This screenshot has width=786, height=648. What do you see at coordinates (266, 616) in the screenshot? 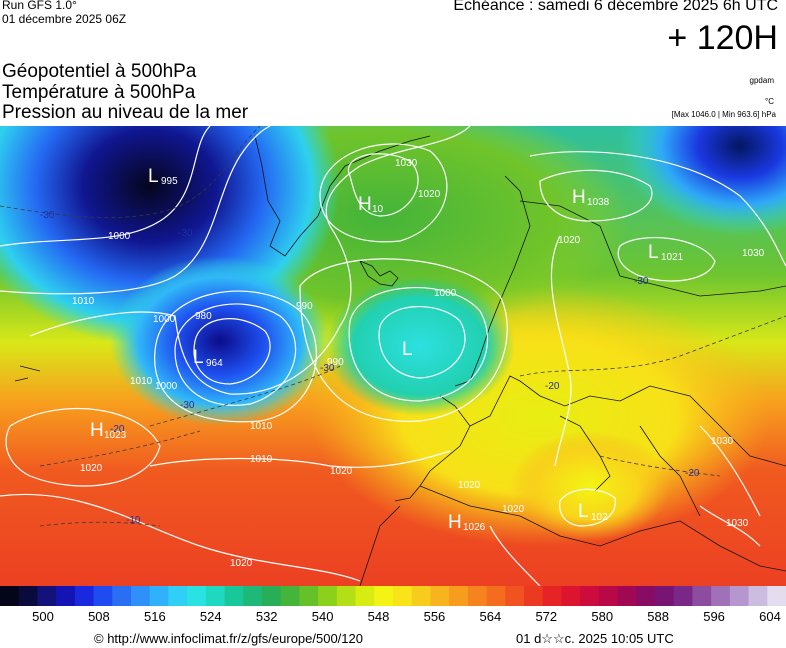
I see `scale-tick-label: 532` at bounding box center [266, 616].